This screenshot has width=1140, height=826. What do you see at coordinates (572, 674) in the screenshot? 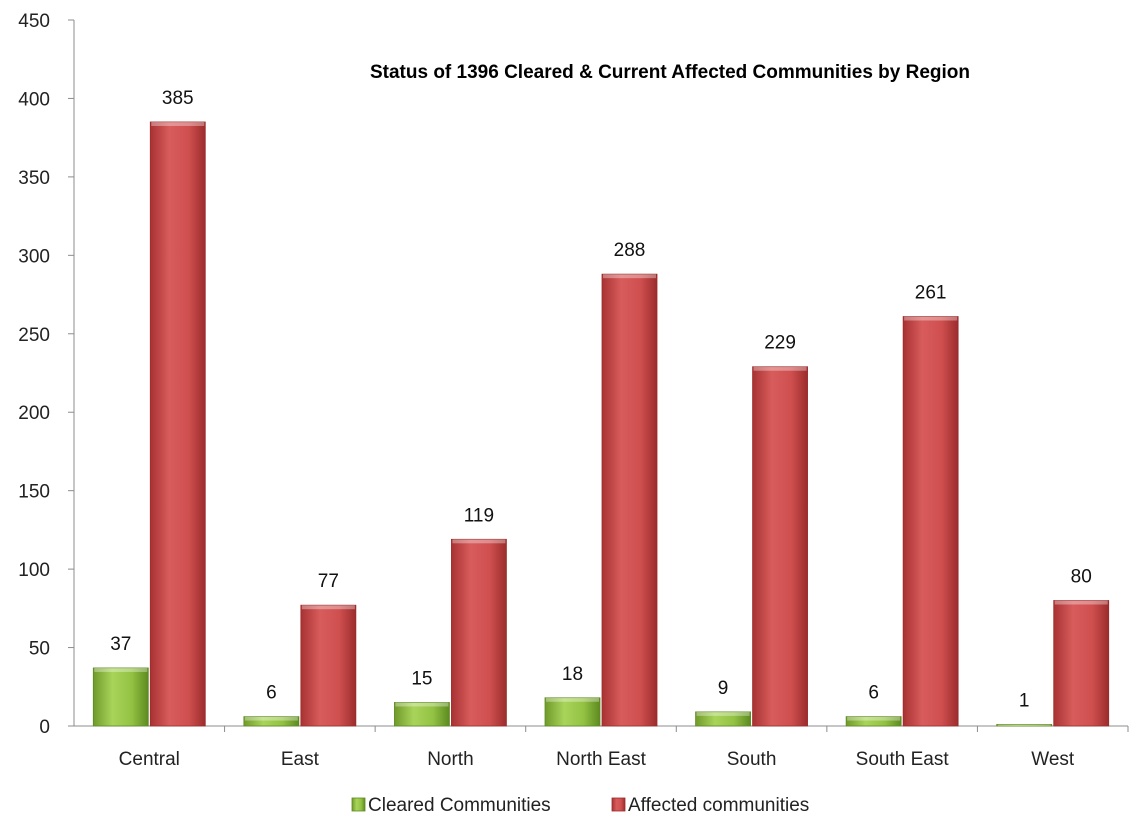
I see `data-label-cleared: 18` at bounding box center [572, 674].